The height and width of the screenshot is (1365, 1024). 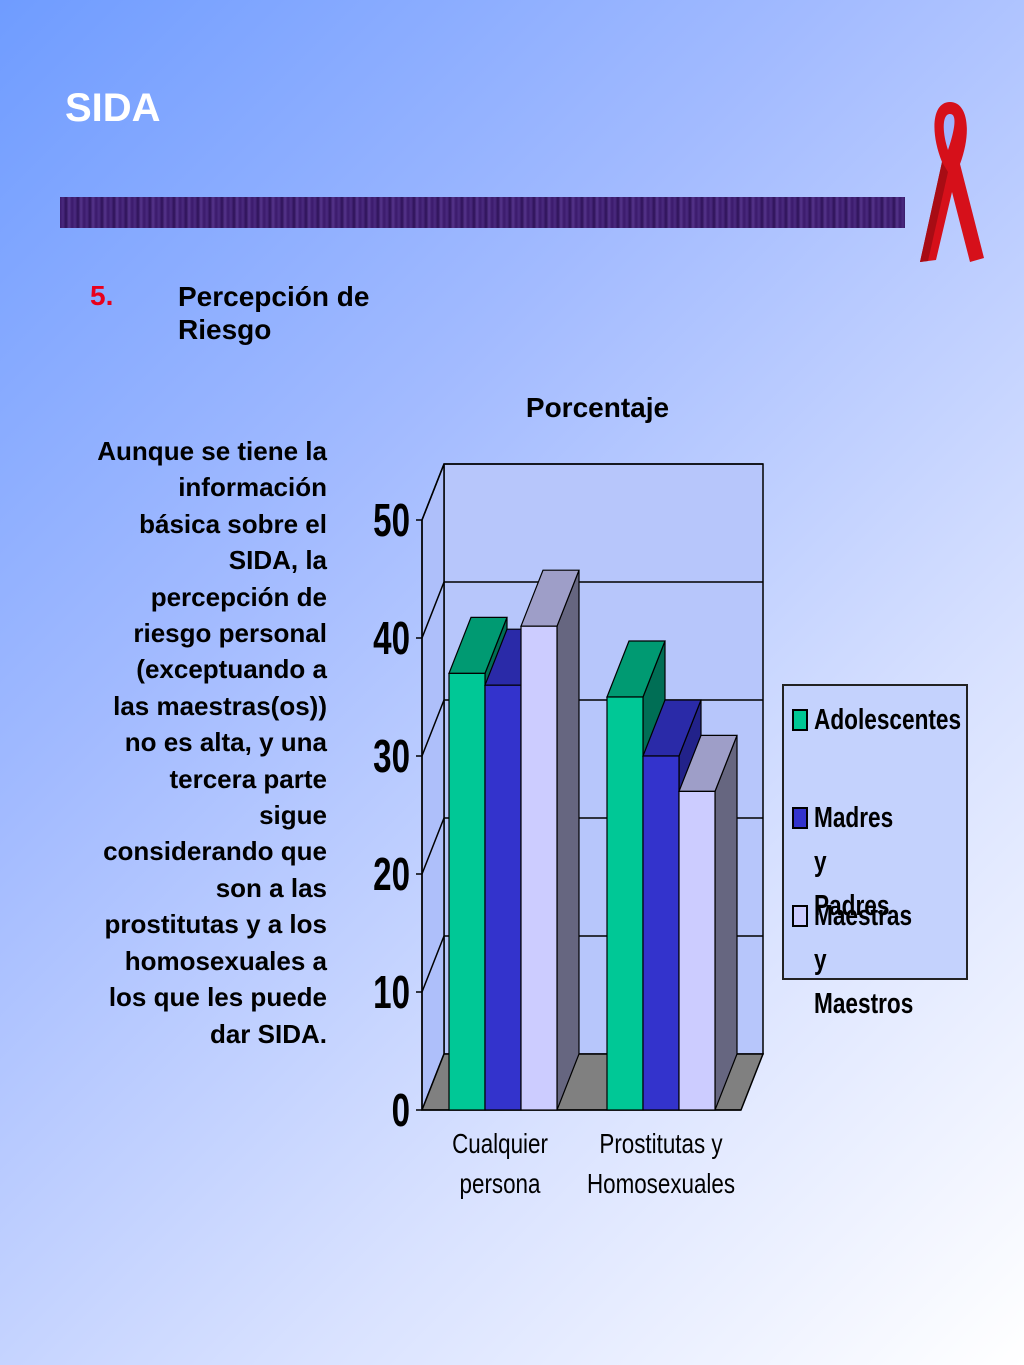 I want to click on chart-title: Porcentaje, so click(x=597, y=407).